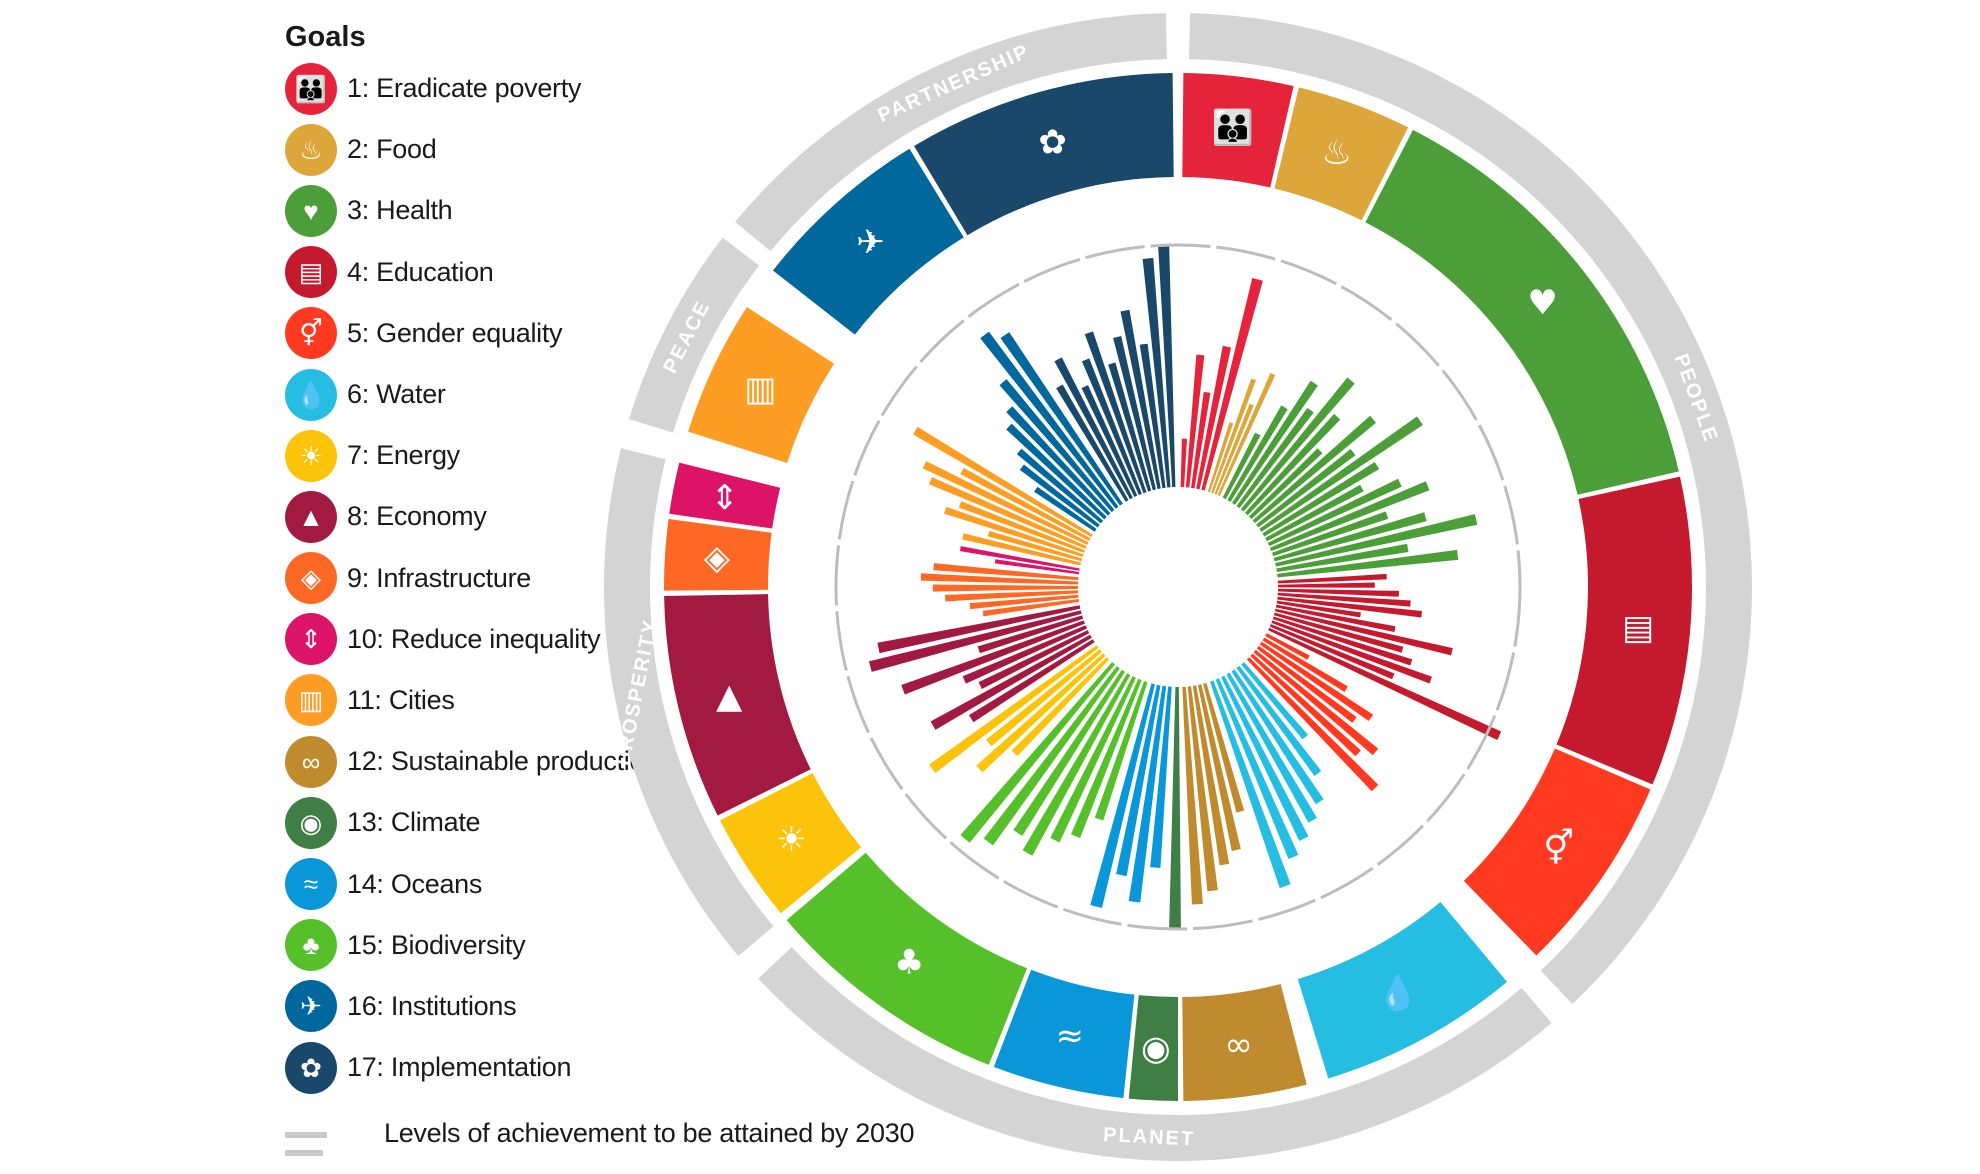 The width and height of the screenshot is (1980, 1174). Describe the element at coordinates (1149, 1137) in the screenshot. I see `ring-label-planet: PLANET` at that location.